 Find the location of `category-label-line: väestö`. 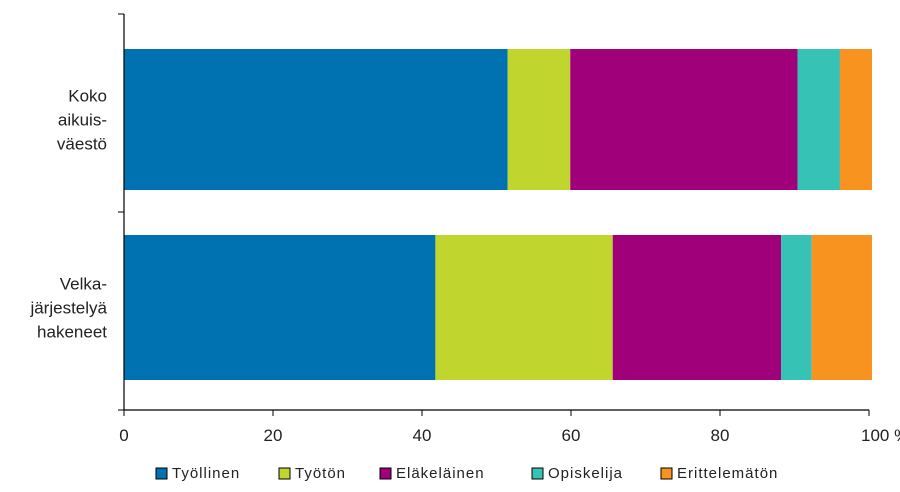

category-label-line: väestö is located at coordinates (82, 144).